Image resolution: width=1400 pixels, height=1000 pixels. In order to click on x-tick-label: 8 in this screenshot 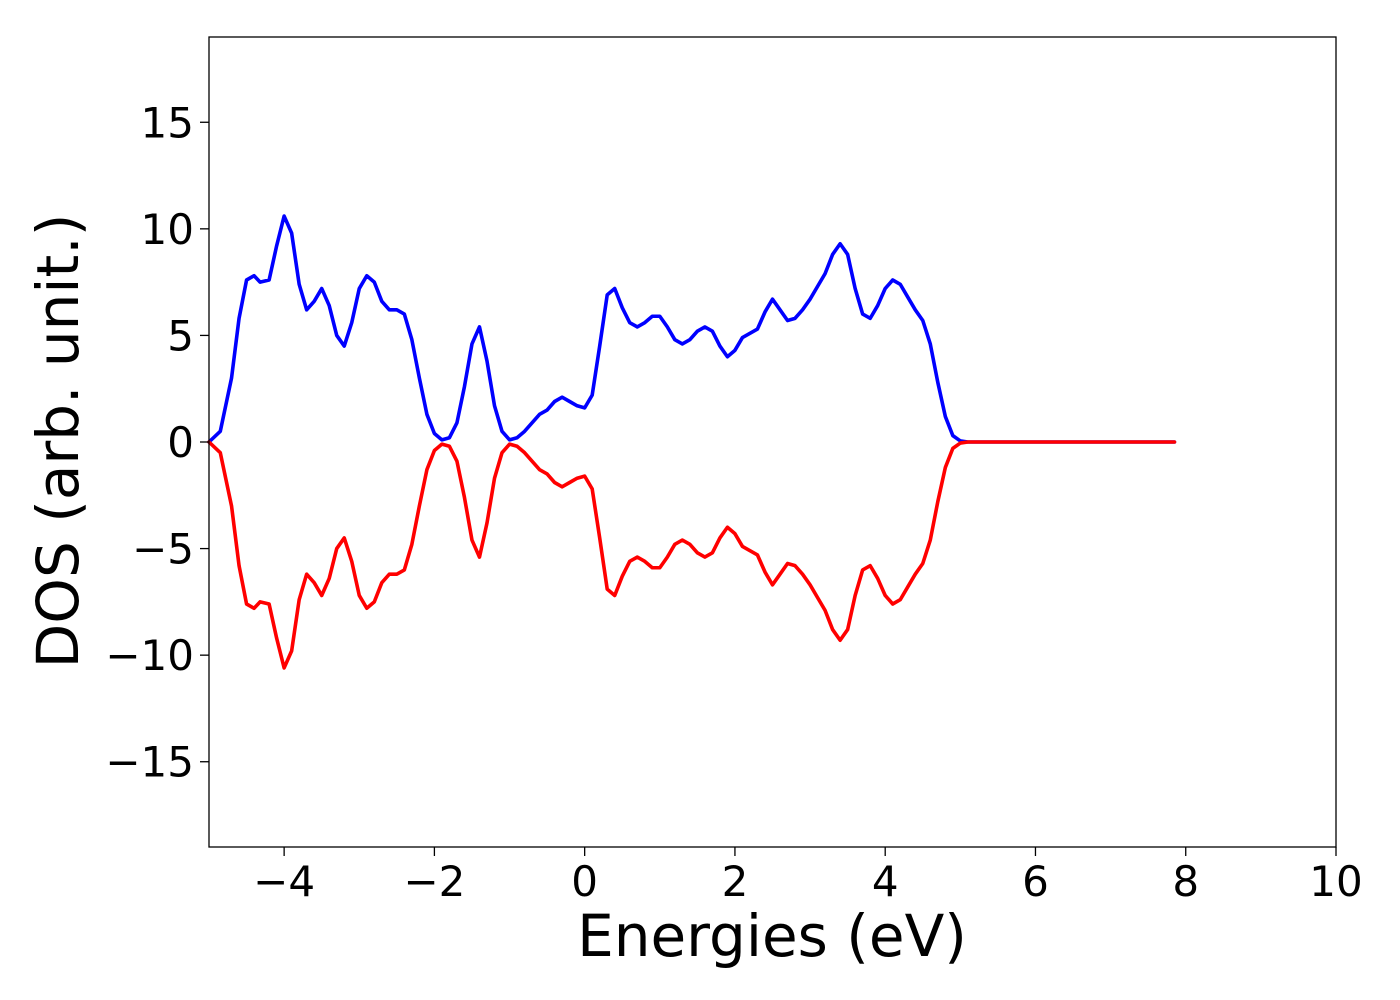, I will do `click(1185, 881)`.